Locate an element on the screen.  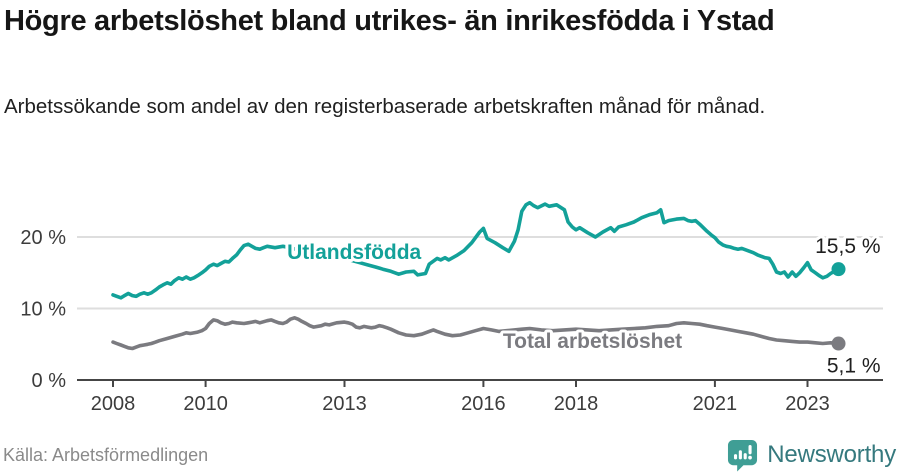
x-tick-label: 2016 is located at coordinates (483, 404).